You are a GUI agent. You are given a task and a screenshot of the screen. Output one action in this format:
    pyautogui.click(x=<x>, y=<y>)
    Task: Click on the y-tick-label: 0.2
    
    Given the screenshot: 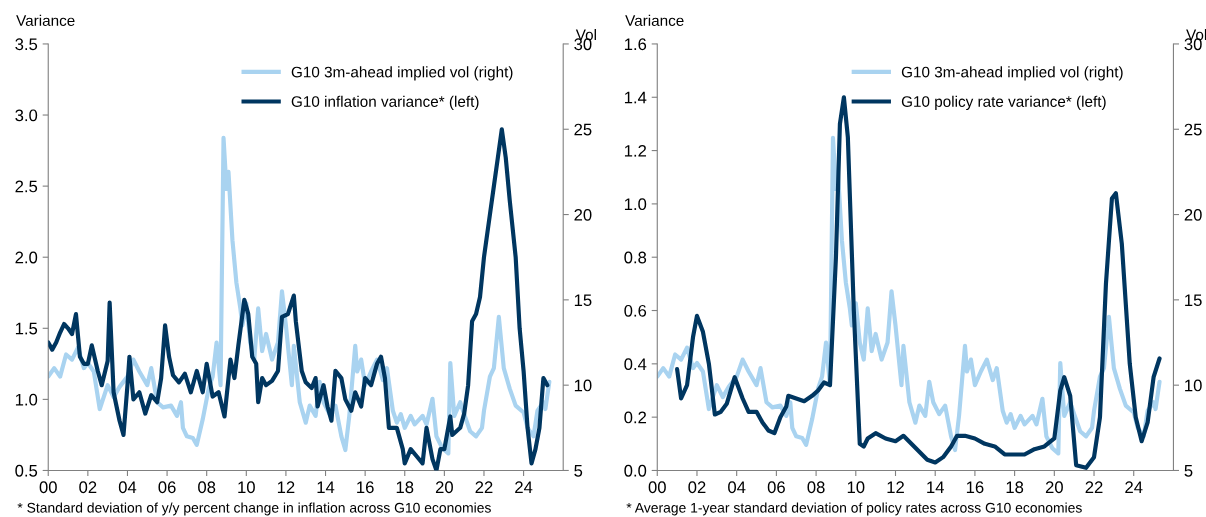 What is the action you would take?
    pyautogui.click(x=635, y=417)
    